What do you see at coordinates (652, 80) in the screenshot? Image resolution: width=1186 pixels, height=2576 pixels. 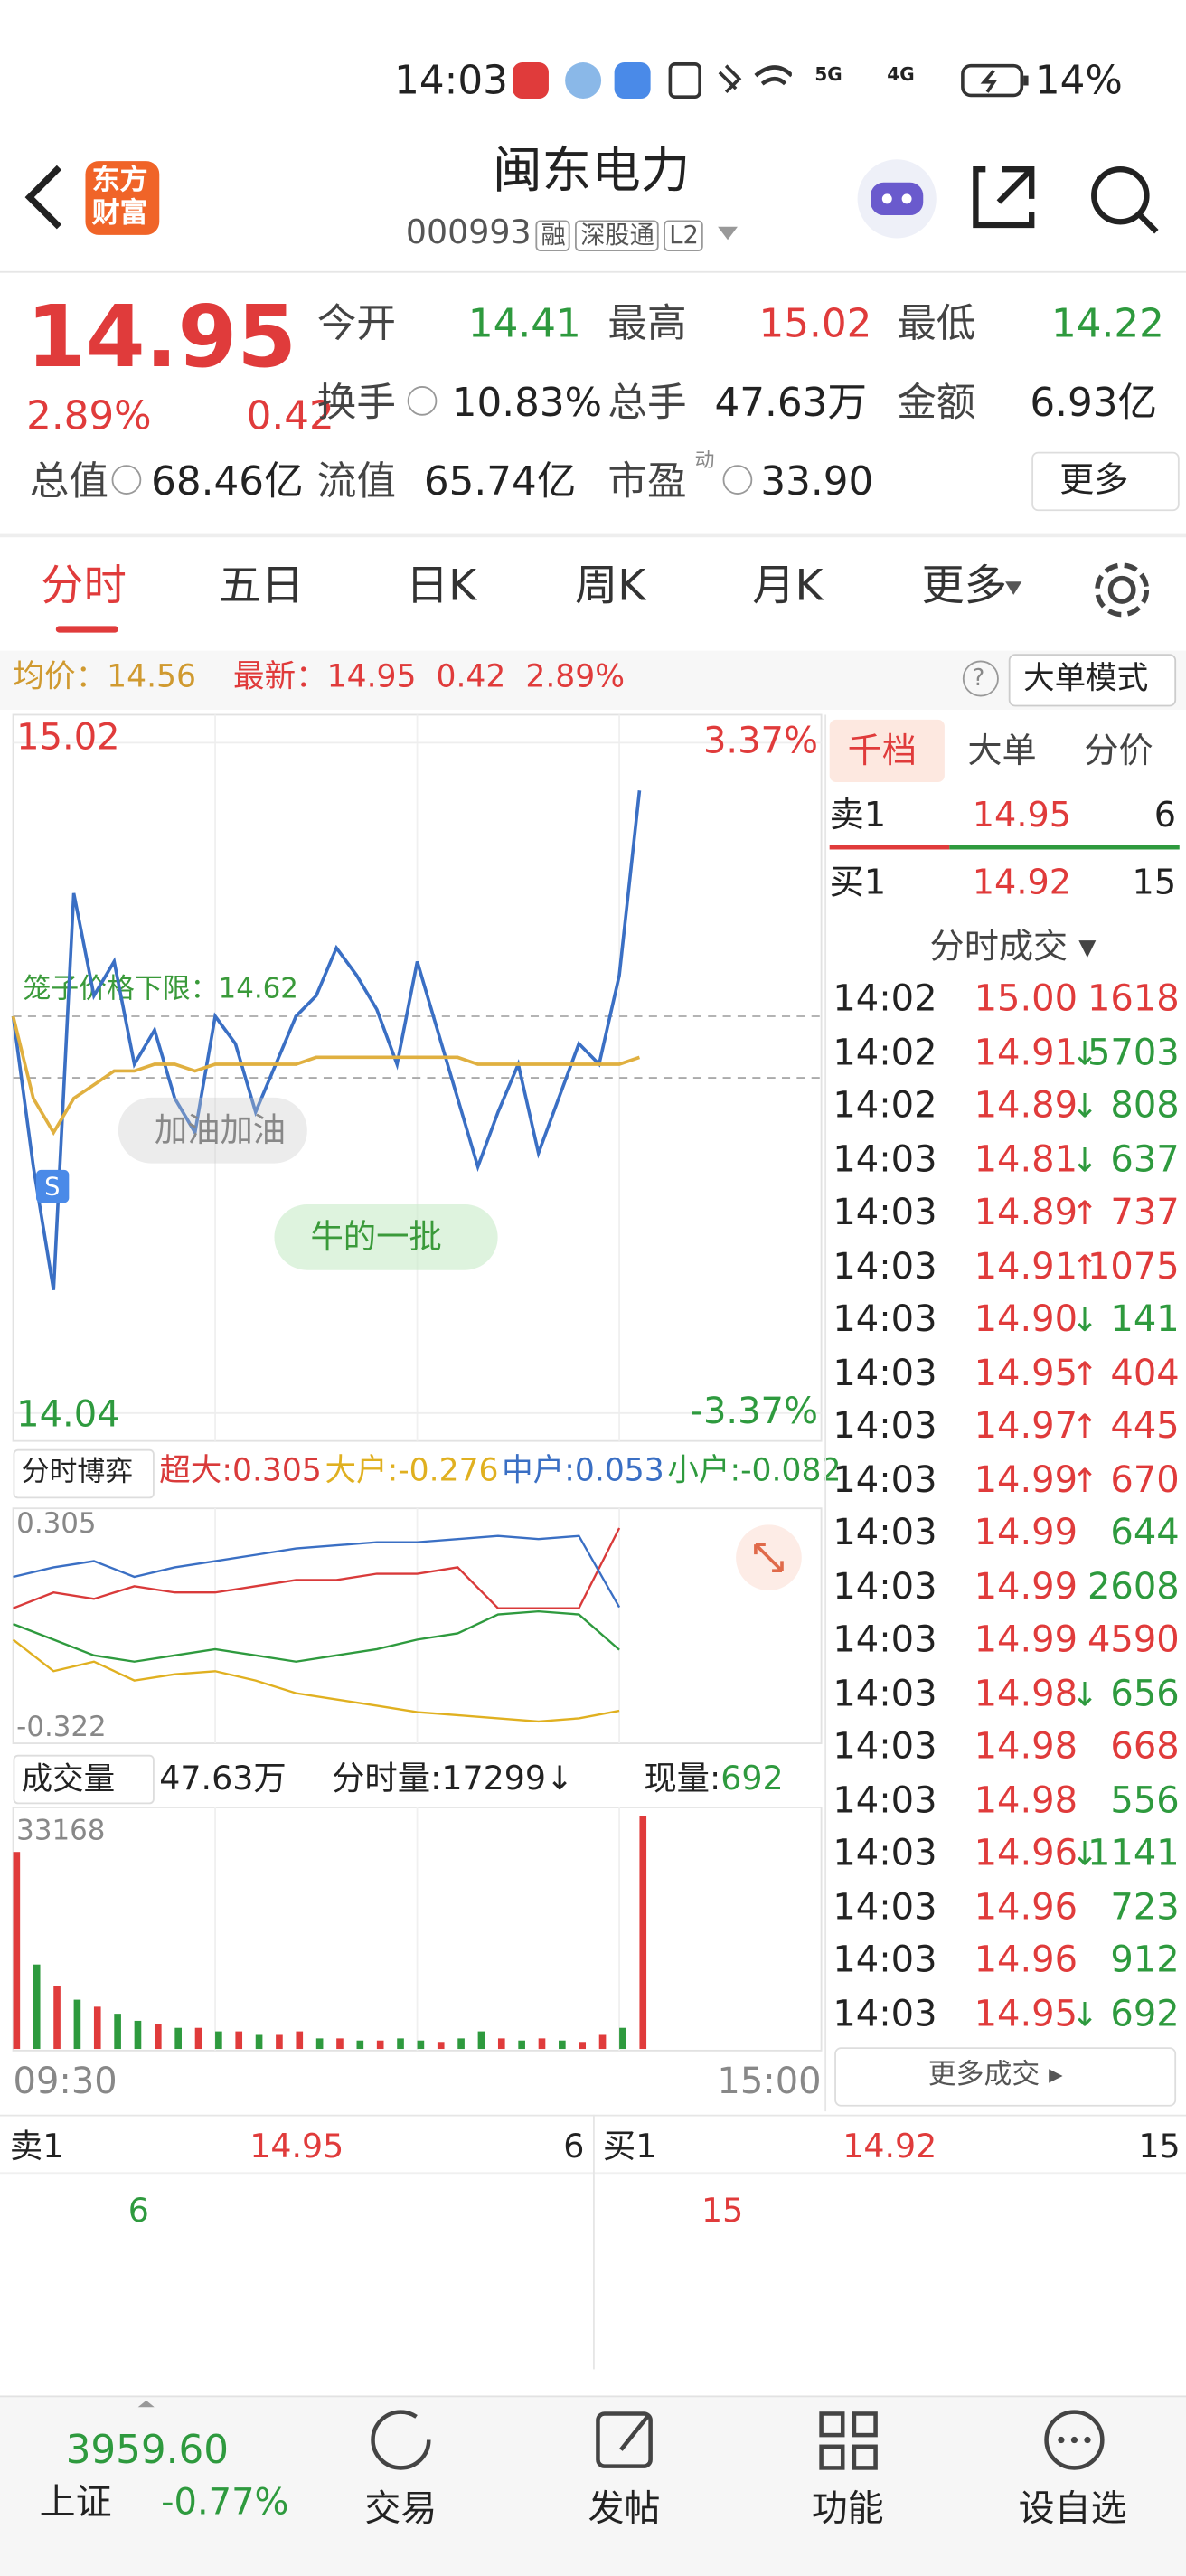 I see `status-icons` at bounding box center [652, 80].